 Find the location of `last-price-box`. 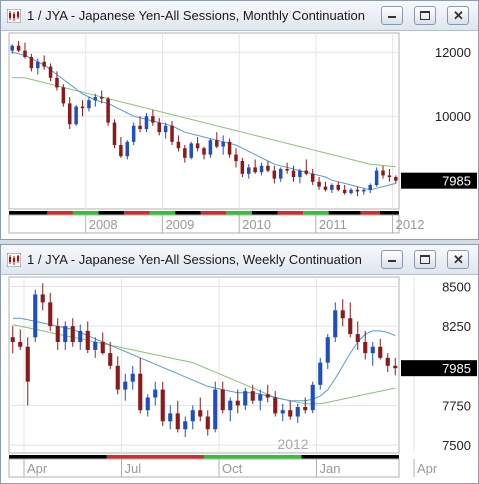

last-price-box is located at coordinates (439, 180).